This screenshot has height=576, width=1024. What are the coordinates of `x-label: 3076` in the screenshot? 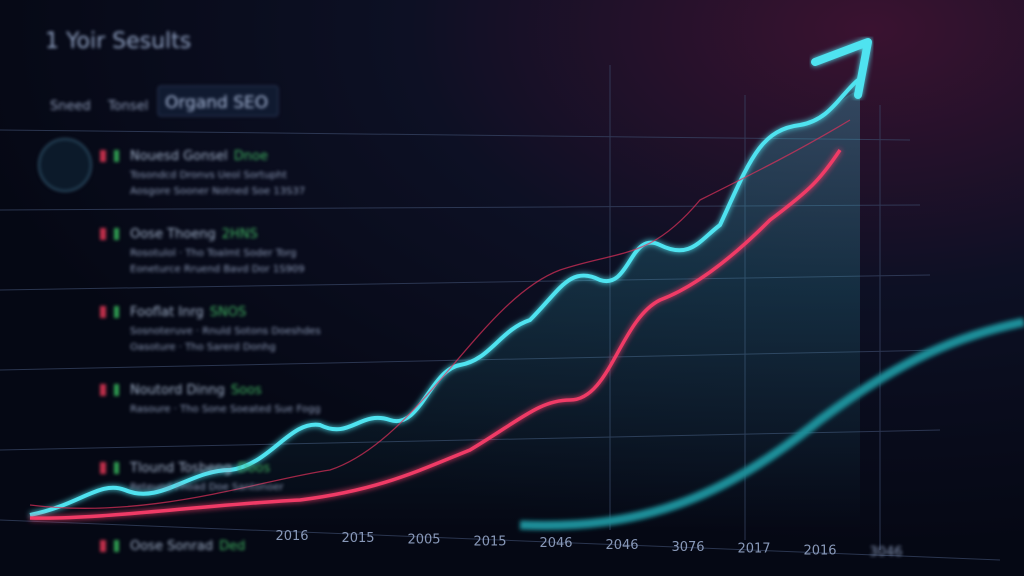 It's located at (687, 547).